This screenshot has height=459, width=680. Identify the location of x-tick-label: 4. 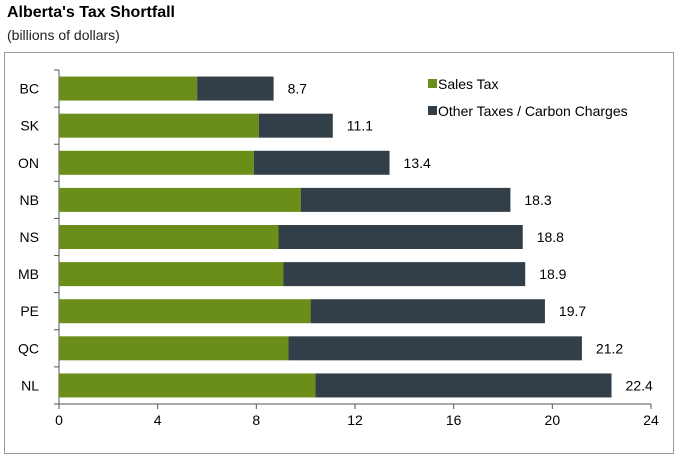
(158, 420).